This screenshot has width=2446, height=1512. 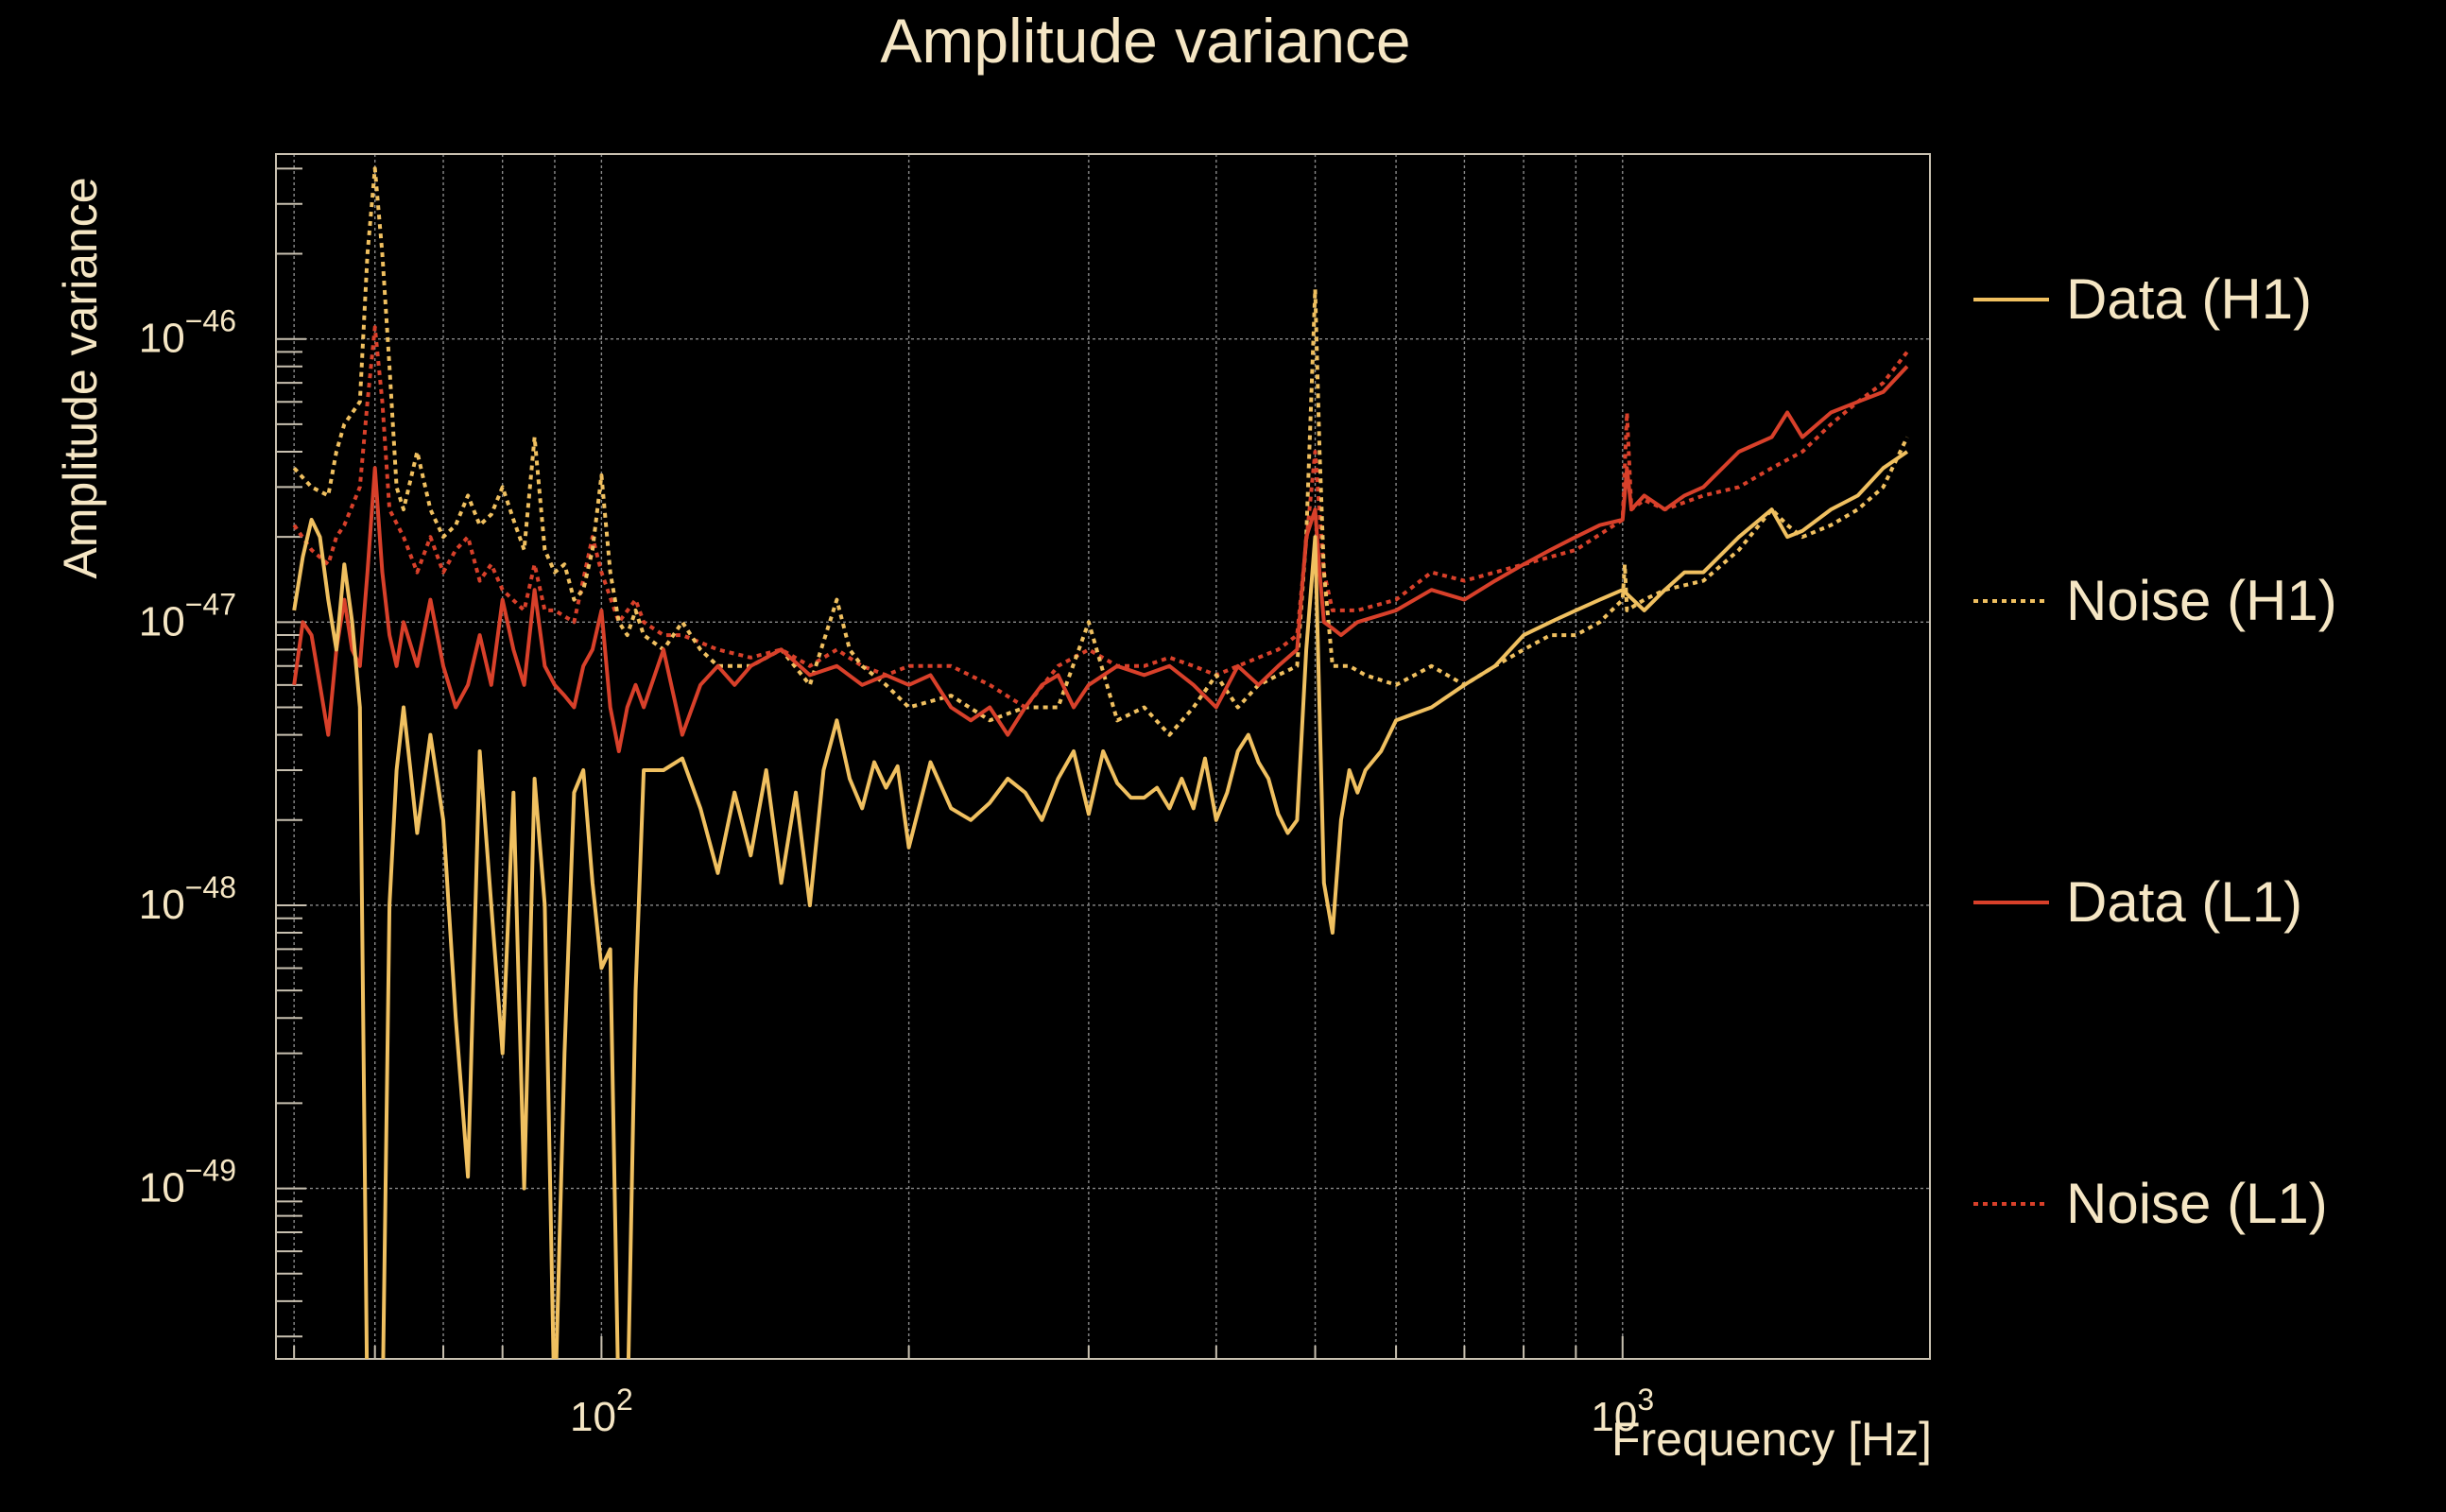 I want to click on y-tick-label: 10−48, so click(x=187, y=899).